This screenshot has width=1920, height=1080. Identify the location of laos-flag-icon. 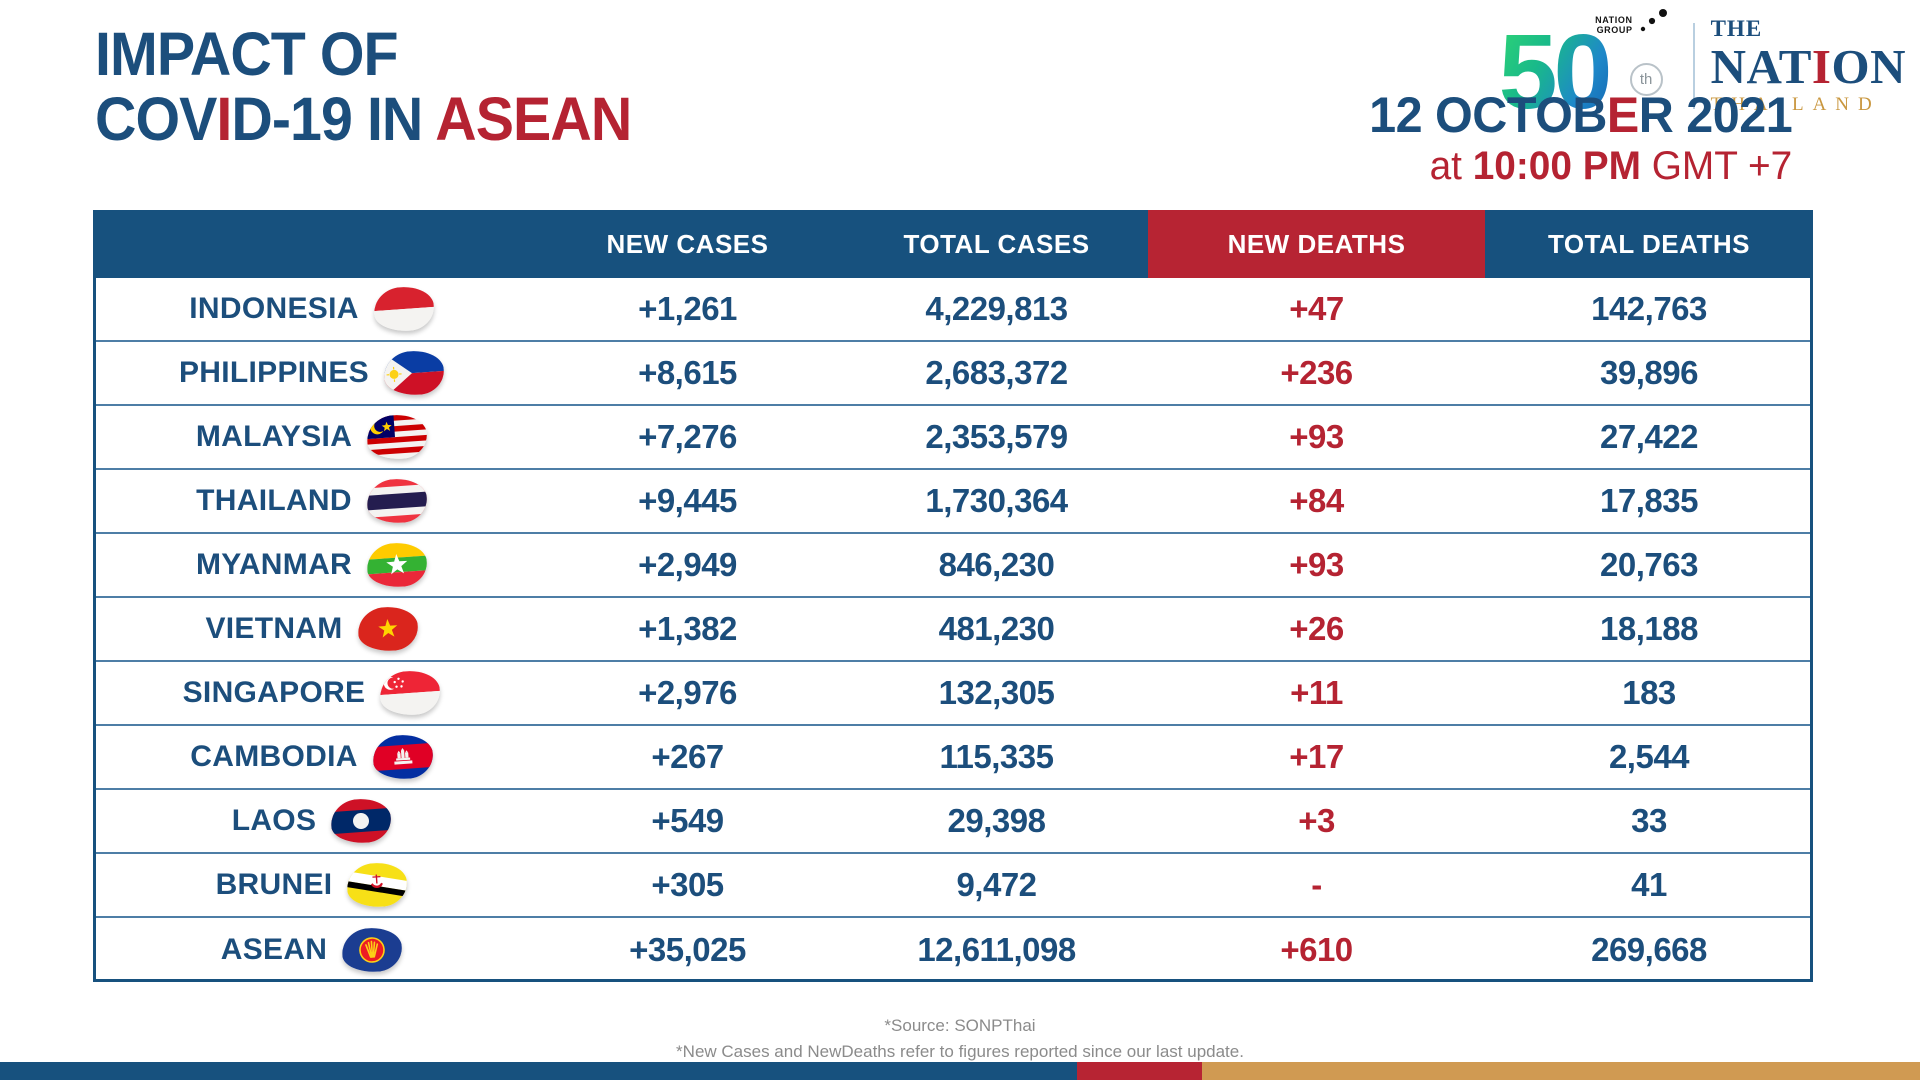
(361, 821).